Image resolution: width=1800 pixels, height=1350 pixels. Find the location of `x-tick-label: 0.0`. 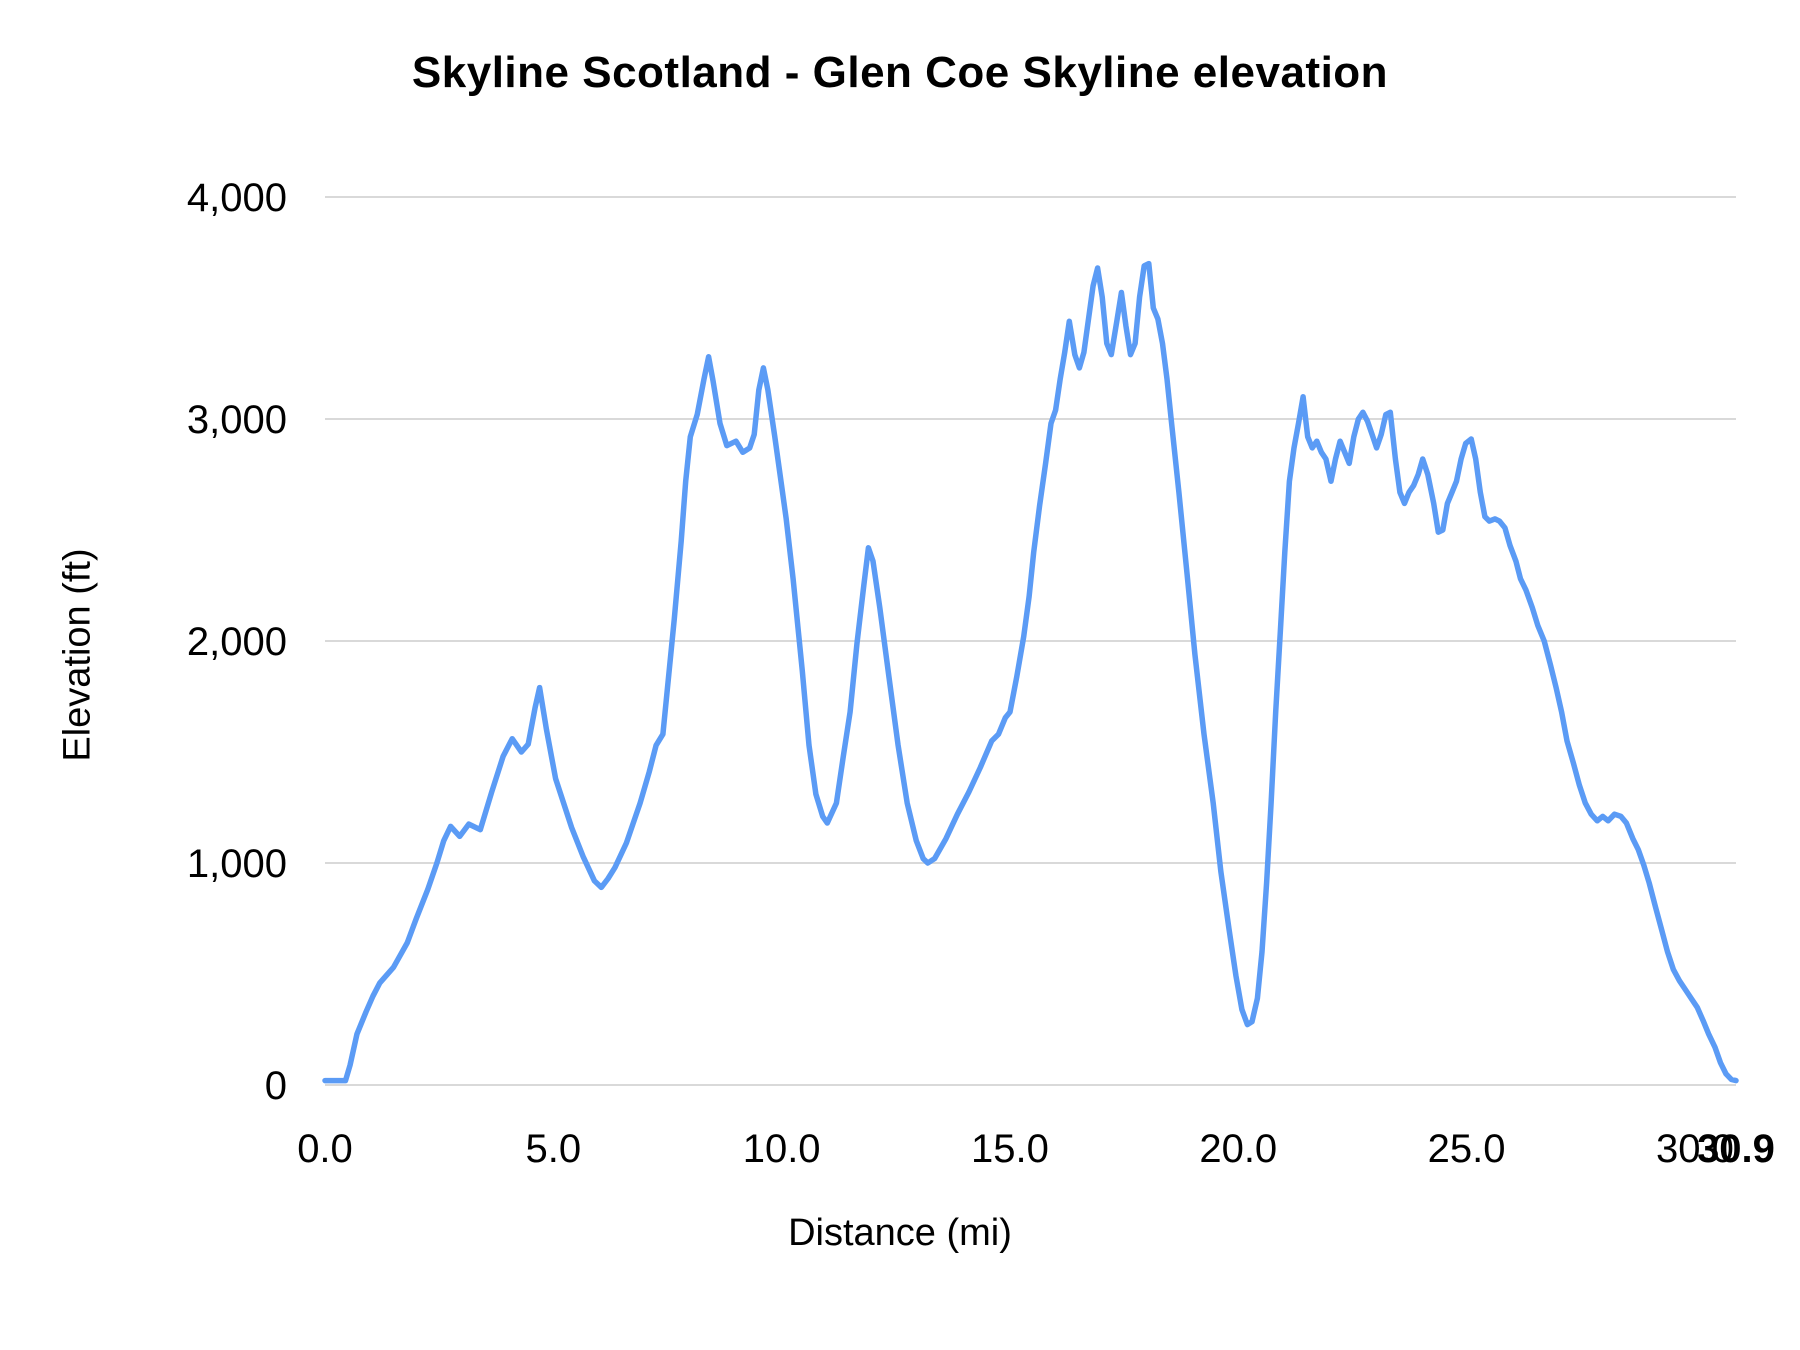

x-tick-label: 0.0 is located at coordinates (325, 1149).